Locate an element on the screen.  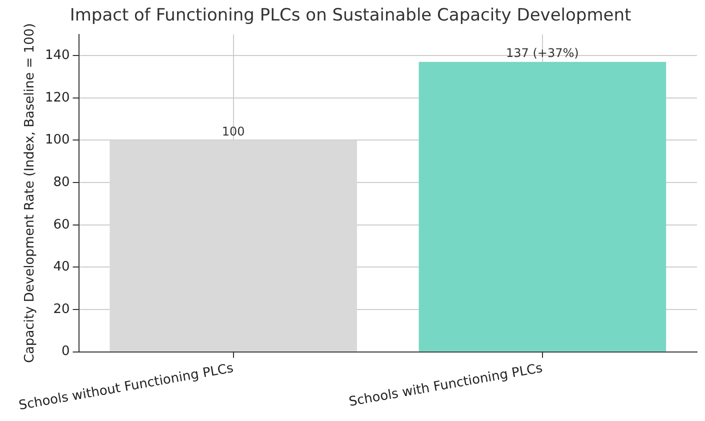
y-tick-label: 120 is located at coordinates (57, 98).